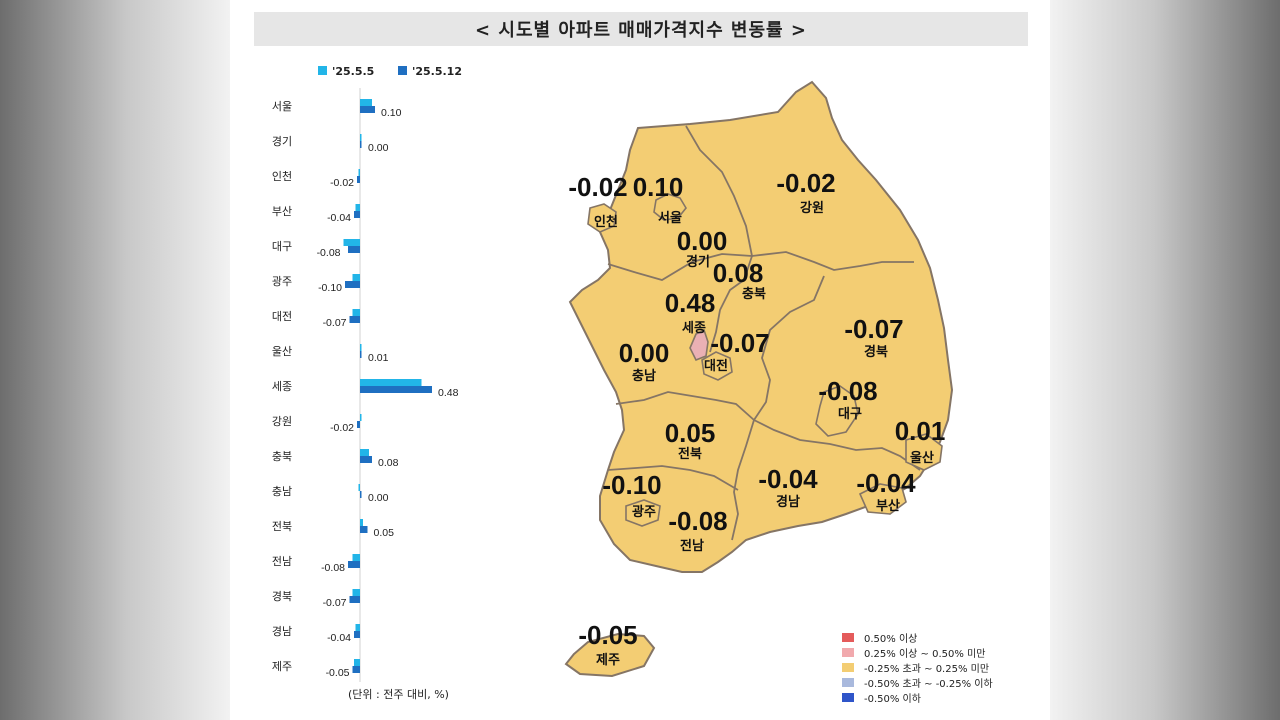  I want to click on map-legend-item: -0.50% 이하, so click(917, 697).